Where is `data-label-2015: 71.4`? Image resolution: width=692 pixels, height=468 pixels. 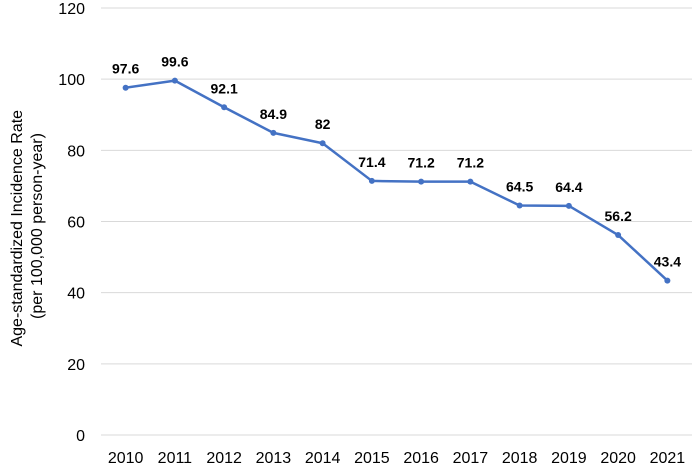
data-label-2015: 71.4 is located at coordinates (371, 162).